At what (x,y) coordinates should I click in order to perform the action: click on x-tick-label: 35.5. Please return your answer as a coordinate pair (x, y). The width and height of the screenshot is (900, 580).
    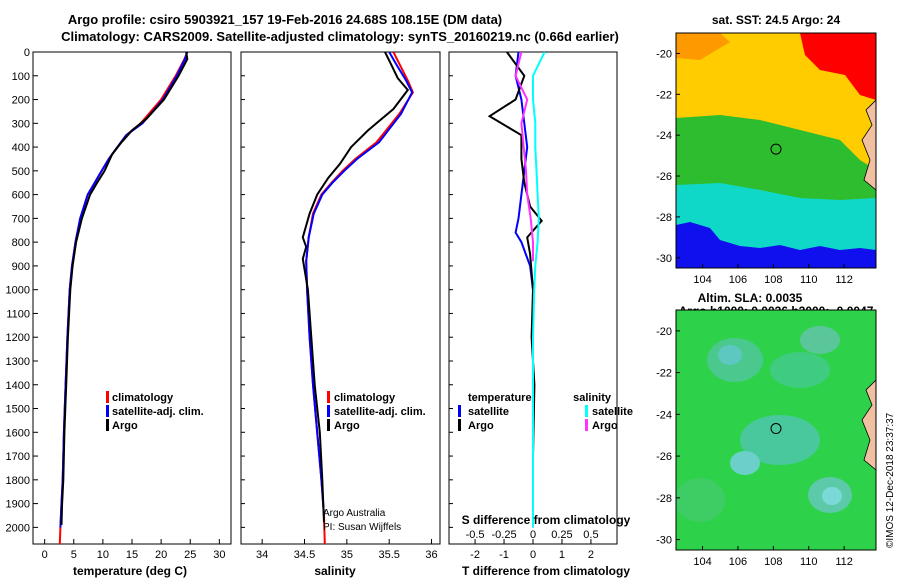
    Looking at the image, I should click on (388, 555).